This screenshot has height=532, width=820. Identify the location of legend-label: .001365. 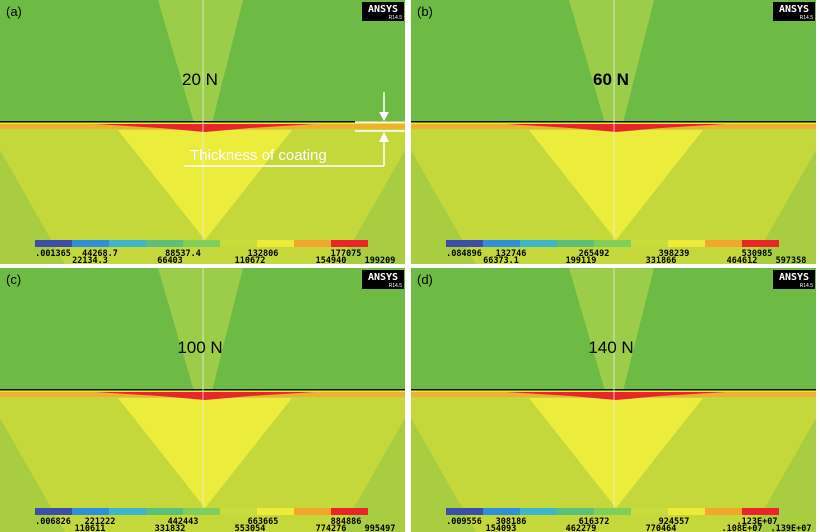
(53, 254).